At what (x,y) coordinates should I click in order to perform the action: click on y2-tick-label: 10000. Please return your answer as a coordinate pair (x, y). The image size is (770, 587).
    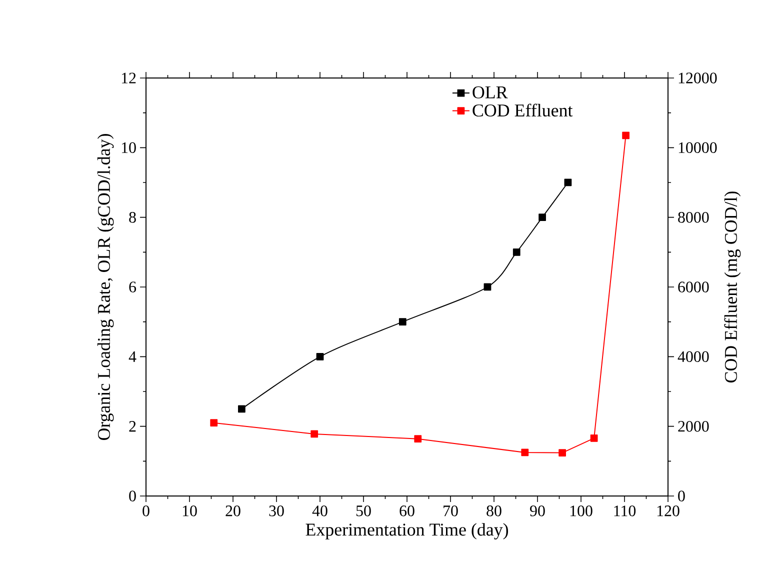
    Looking at the image, I should click on (697, 148).